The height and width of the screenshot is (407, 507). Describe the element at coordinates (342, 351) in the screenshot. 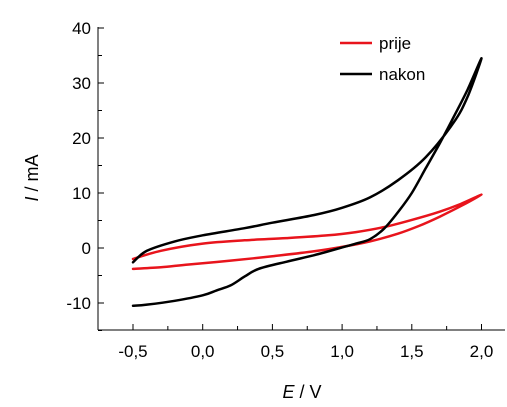

I see `x-tick-label: 1,0` at that location.